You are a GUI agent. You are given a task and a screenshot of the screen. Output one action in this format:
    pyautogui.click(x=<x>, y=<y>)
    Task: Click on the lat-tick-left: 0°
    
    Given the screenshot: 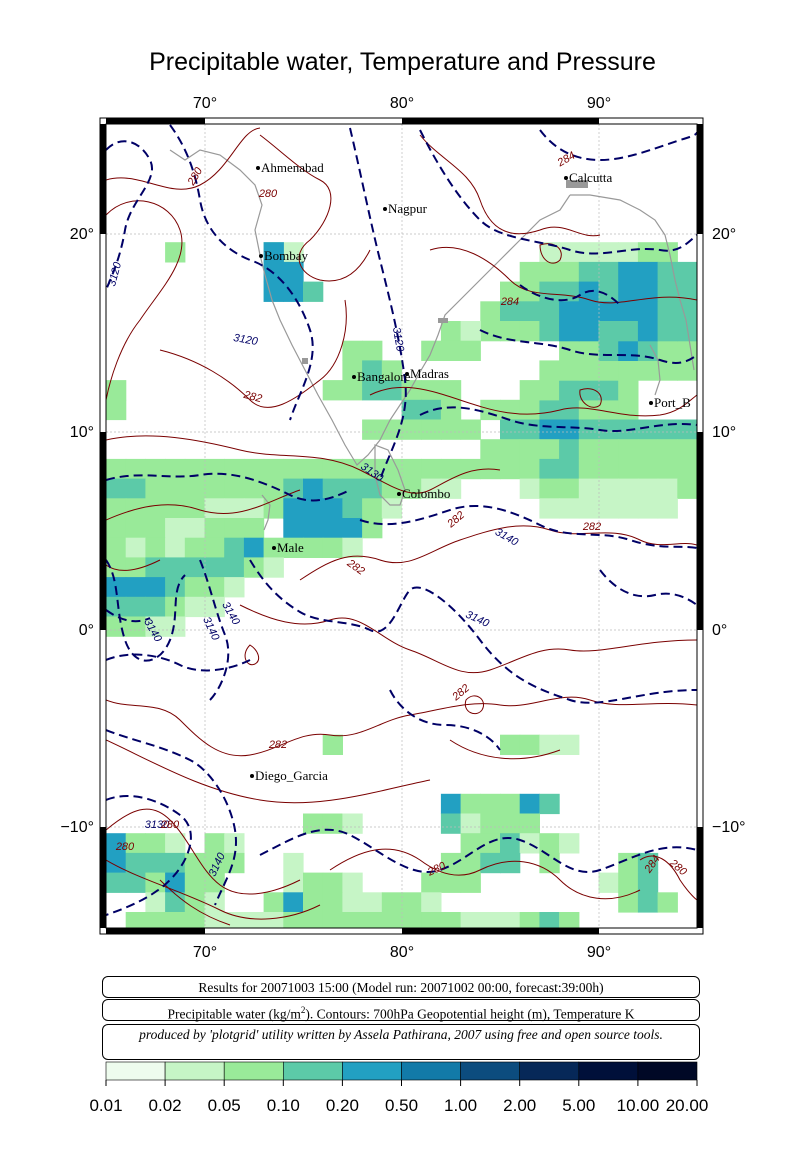 What is the action you would take?
    pyautogui.click(x=86, y=630)
    